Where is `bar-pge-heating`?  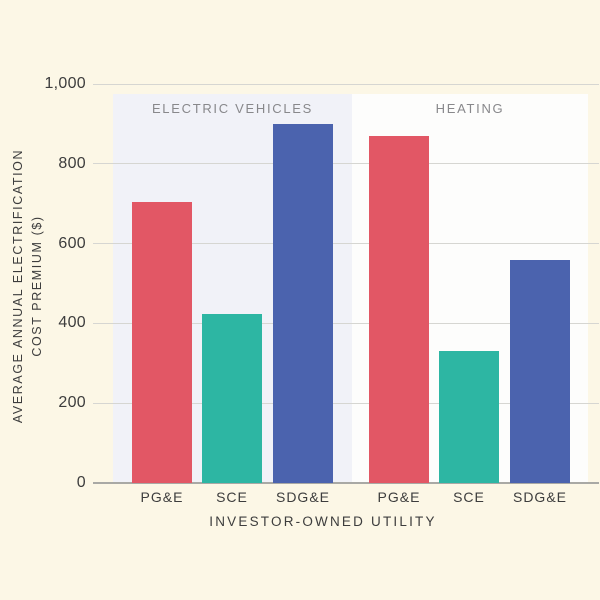 bar-pge-heating is located at coordinates (399, 309).